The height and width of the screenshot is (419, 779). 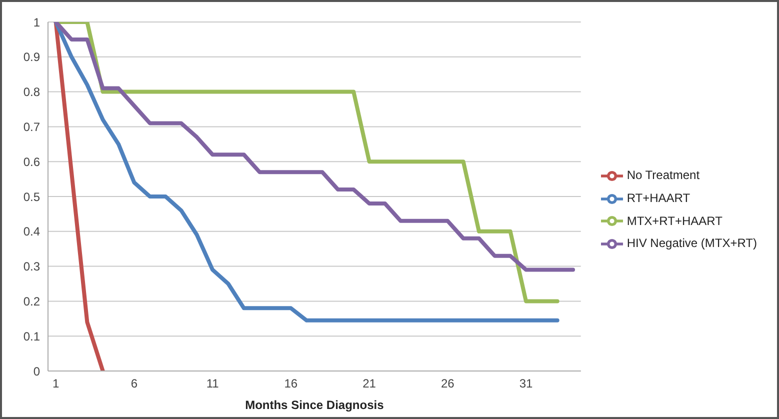 I want to click on y-tick-label: 0.4, so click(x=31, y=231).